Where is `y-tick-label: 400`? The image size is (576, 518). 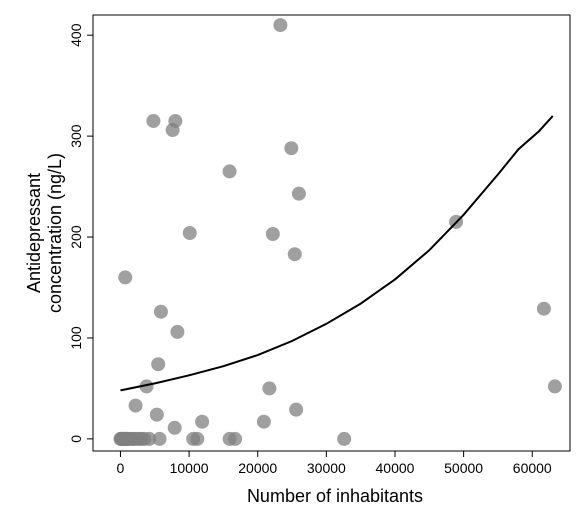 y-tick-label: 400 is located at coordinates (76, 35).